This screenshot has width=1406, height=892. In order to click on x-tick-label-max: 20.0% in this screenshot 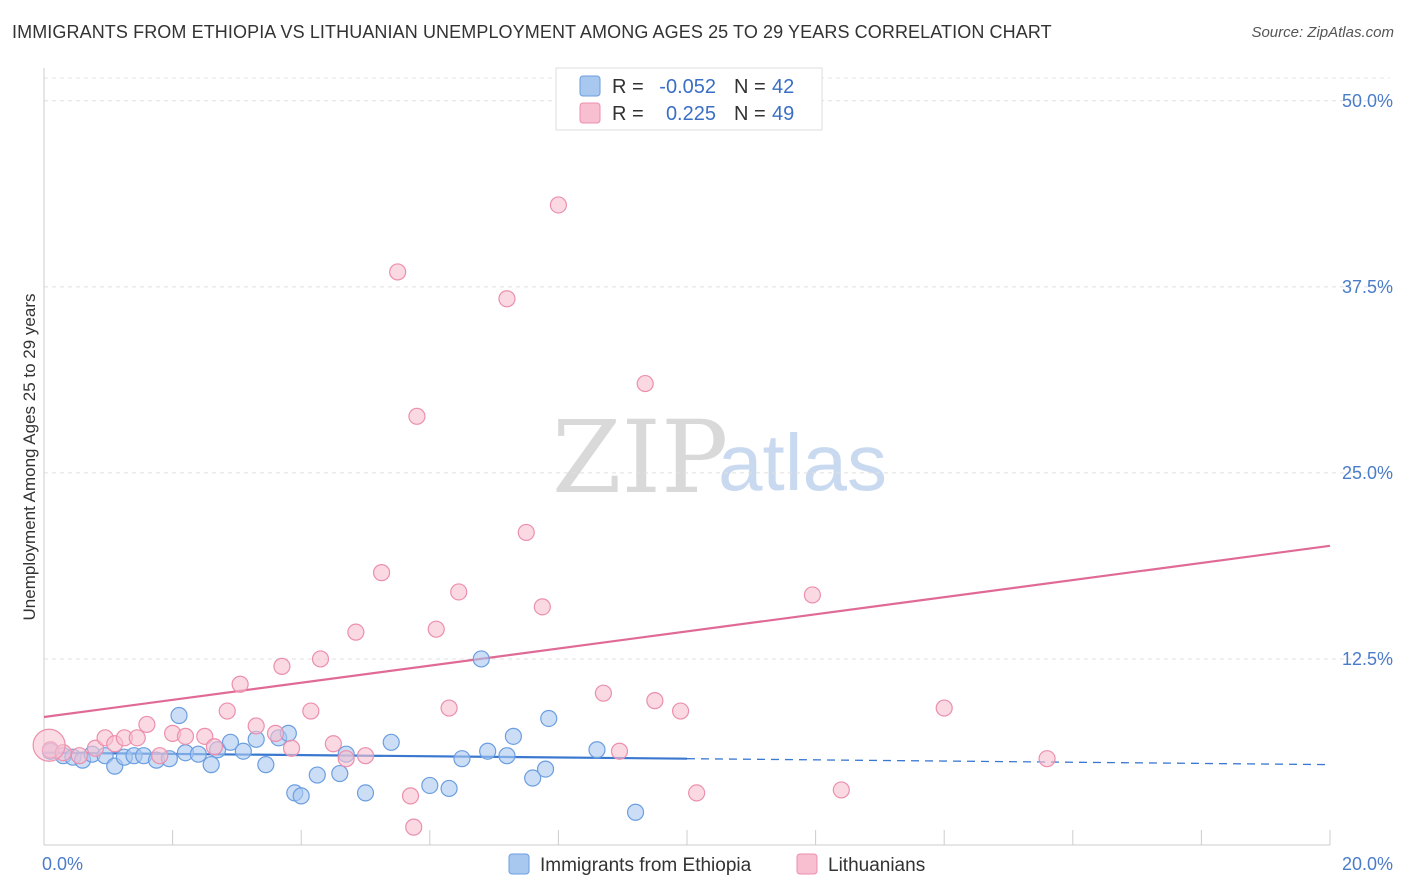, I will do `click(1367, 864)`.